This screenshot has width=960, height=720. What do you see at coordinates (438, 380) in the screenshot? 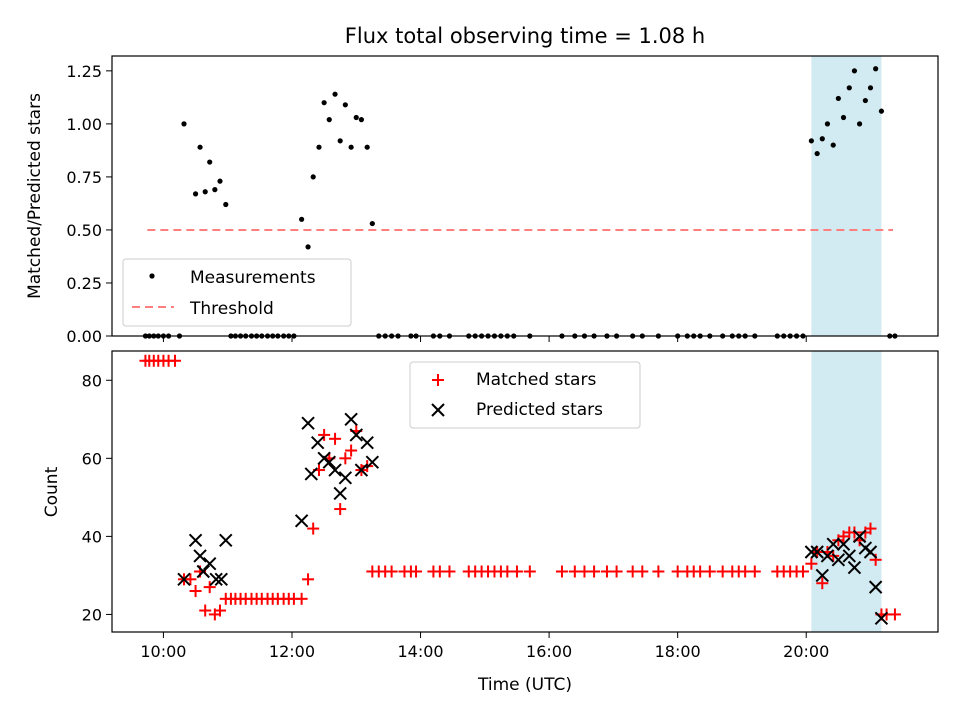
I see `legend-matched-marker` at bounding box center [438, 380].